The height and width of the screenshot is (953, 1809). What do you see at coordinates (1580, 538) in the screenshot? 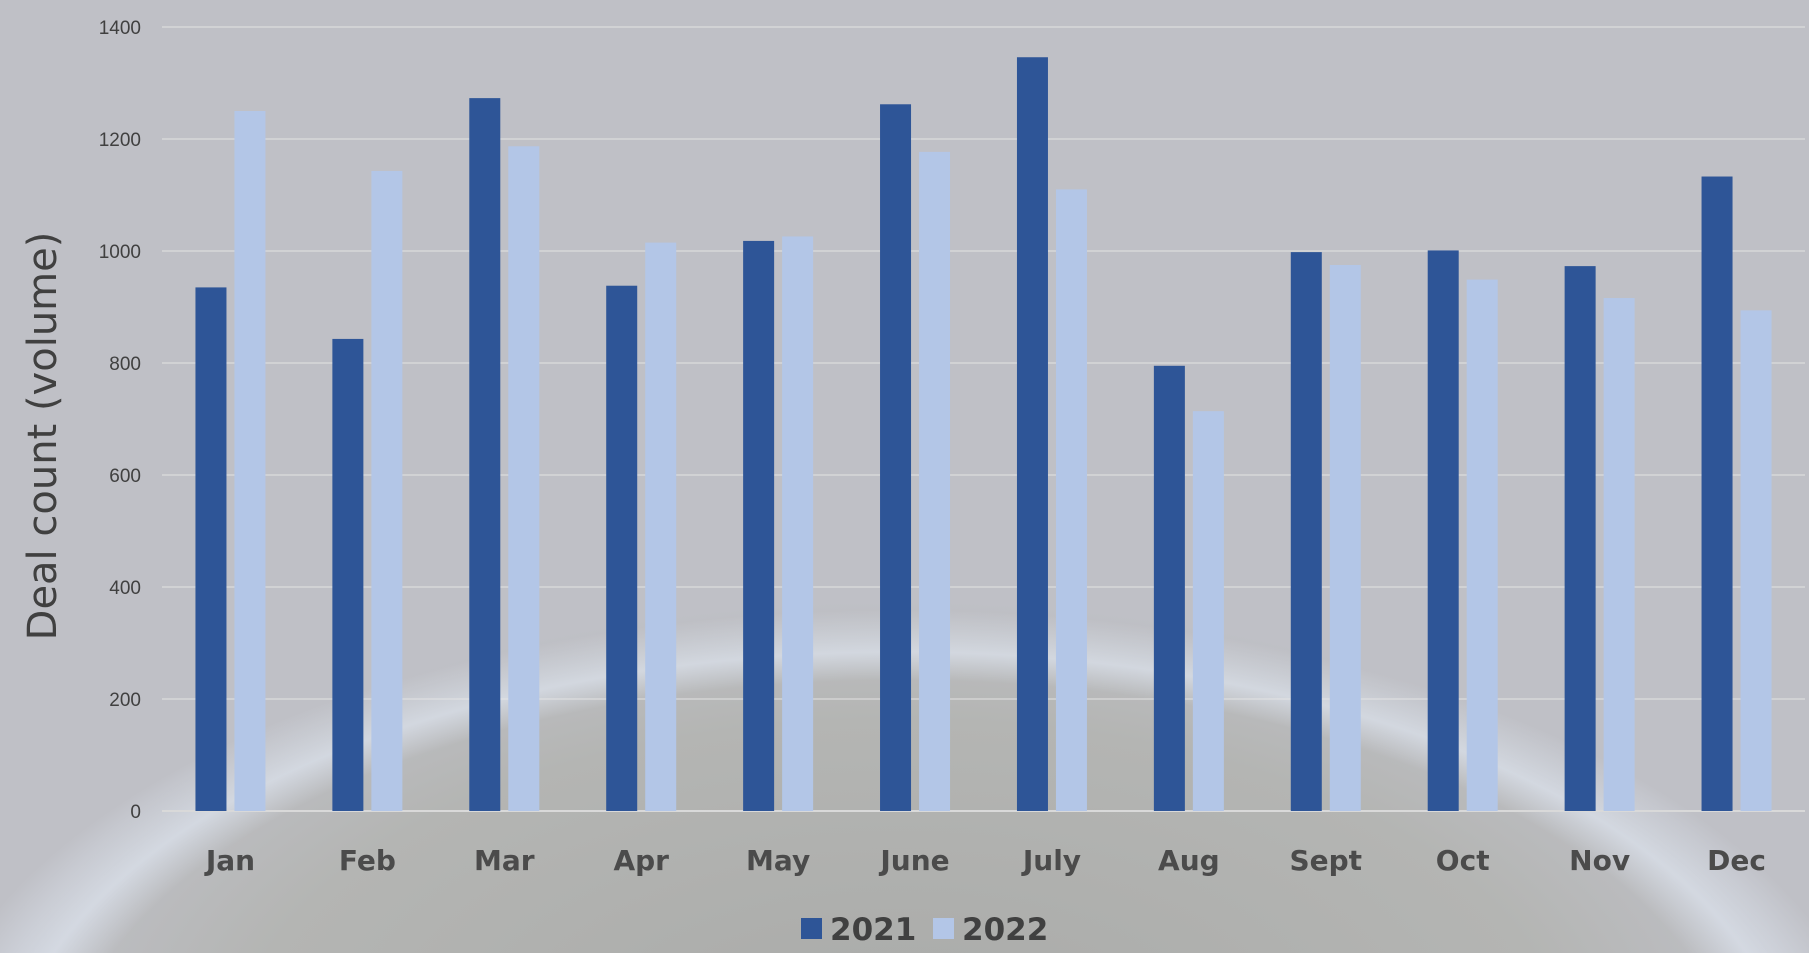
I see `bar-2021-nov` at bounding box center [1580, 538].